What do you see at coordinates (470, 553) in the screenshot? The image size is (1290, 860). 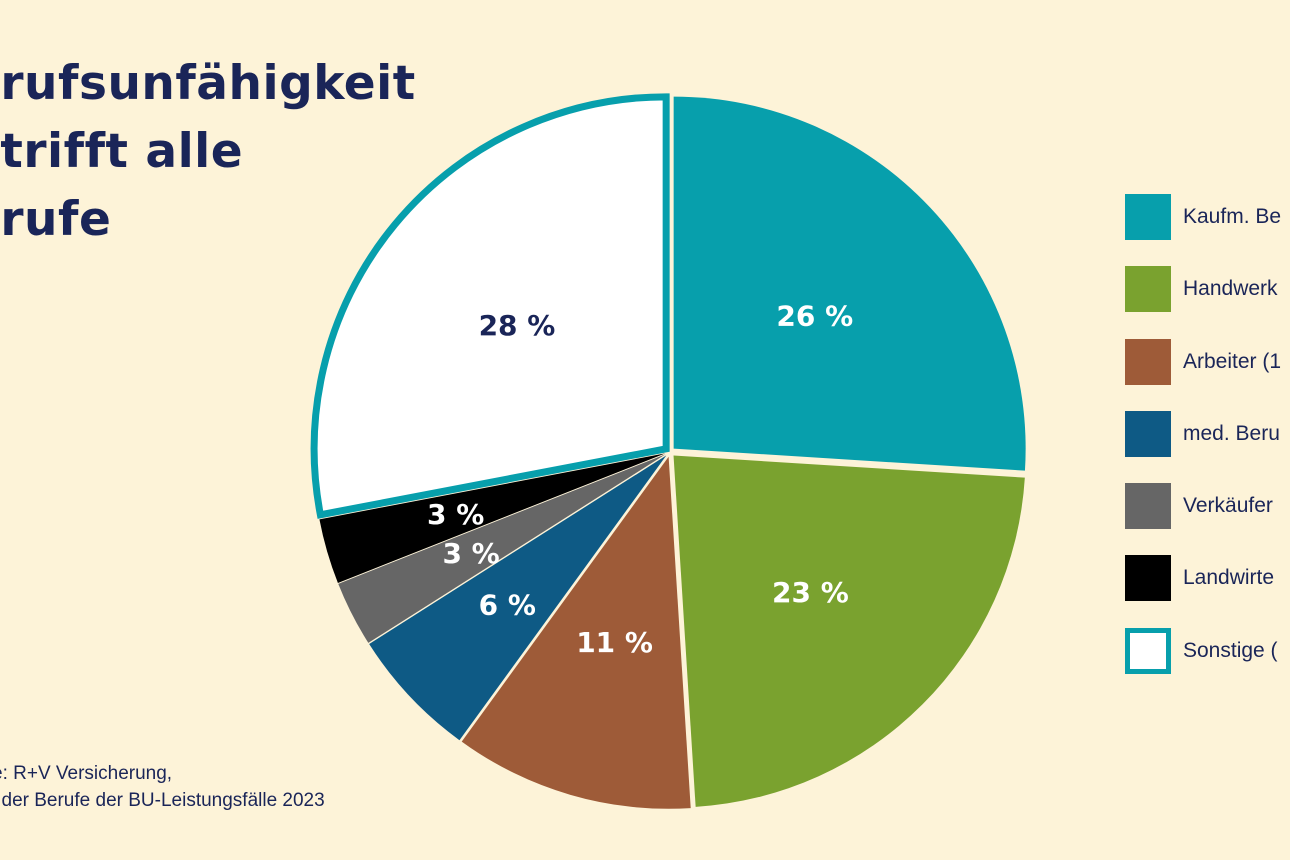 I see `slice-label-5: 3 %` at bounding box center [470, 553].